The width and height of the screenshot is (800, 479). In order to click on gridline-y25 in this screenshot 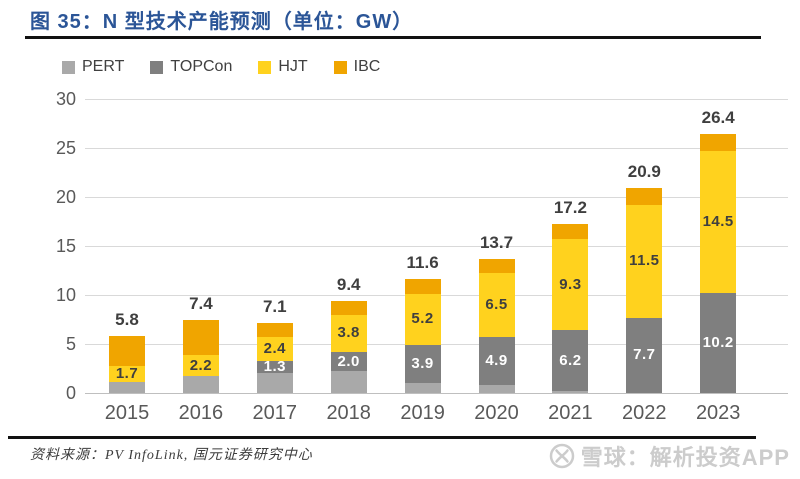, I will do `click(436, 148)`.